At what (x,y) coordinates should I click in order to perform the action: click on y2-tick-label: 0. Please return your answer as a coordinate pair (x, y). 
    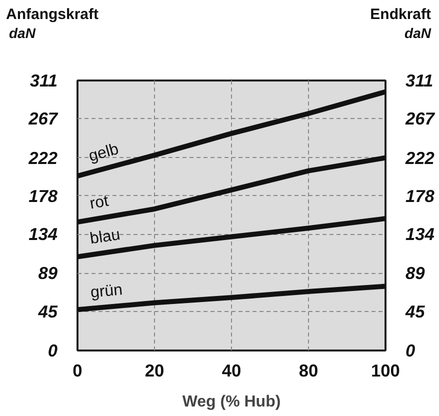
    Looking at the image, I should click on (411, 350).